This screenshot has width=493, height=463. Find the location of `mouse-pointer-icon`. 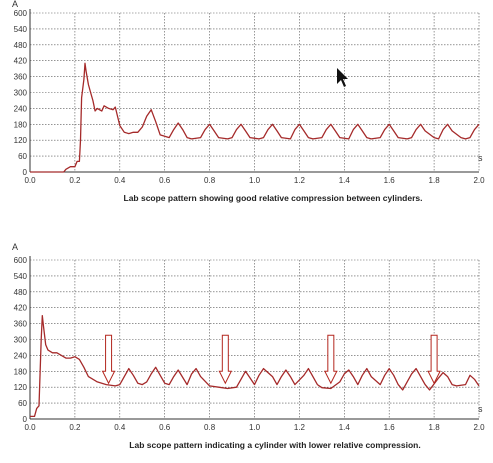

mouse-pointer-icon is located at coordinates (342, 77).